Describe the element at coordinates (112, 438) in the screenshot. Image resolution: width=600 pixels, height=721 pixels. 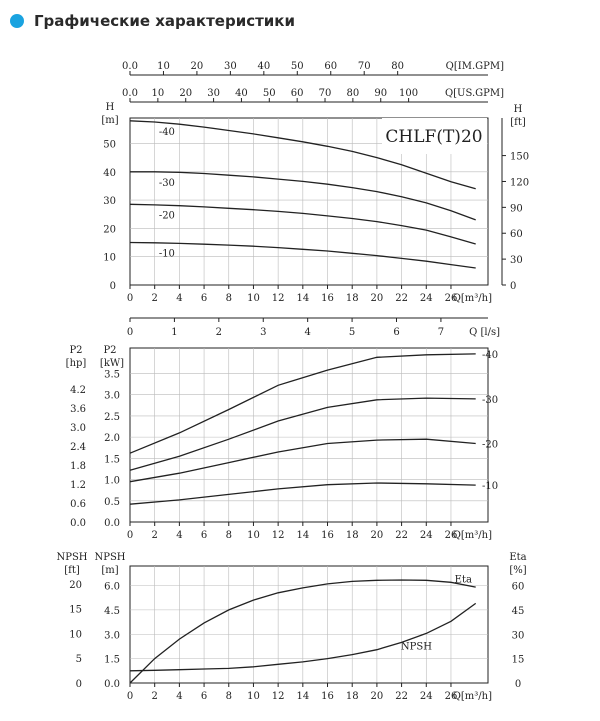
I see `power-kw-tick-label: 2.0` at that location.